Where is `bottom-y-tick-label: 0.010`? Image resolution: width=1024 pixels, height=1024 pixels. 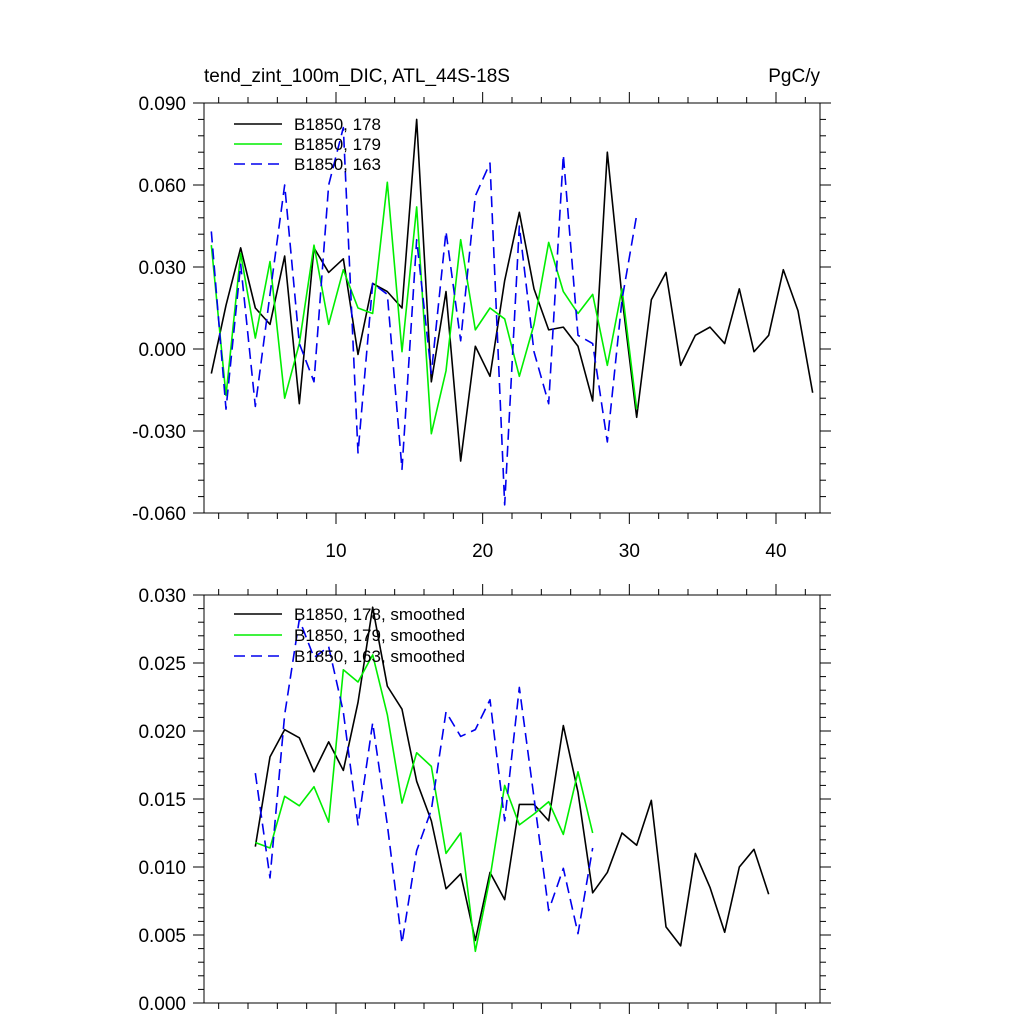
bottom-y-tick-label: 0.010 is located at coordinates (162, 868).